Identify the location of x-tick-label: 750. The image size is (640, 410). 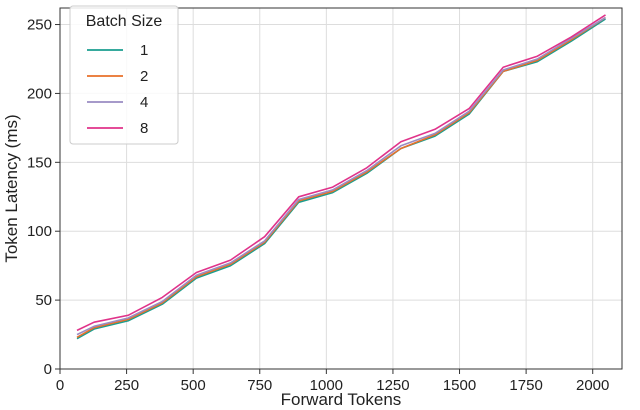
(259, 385).